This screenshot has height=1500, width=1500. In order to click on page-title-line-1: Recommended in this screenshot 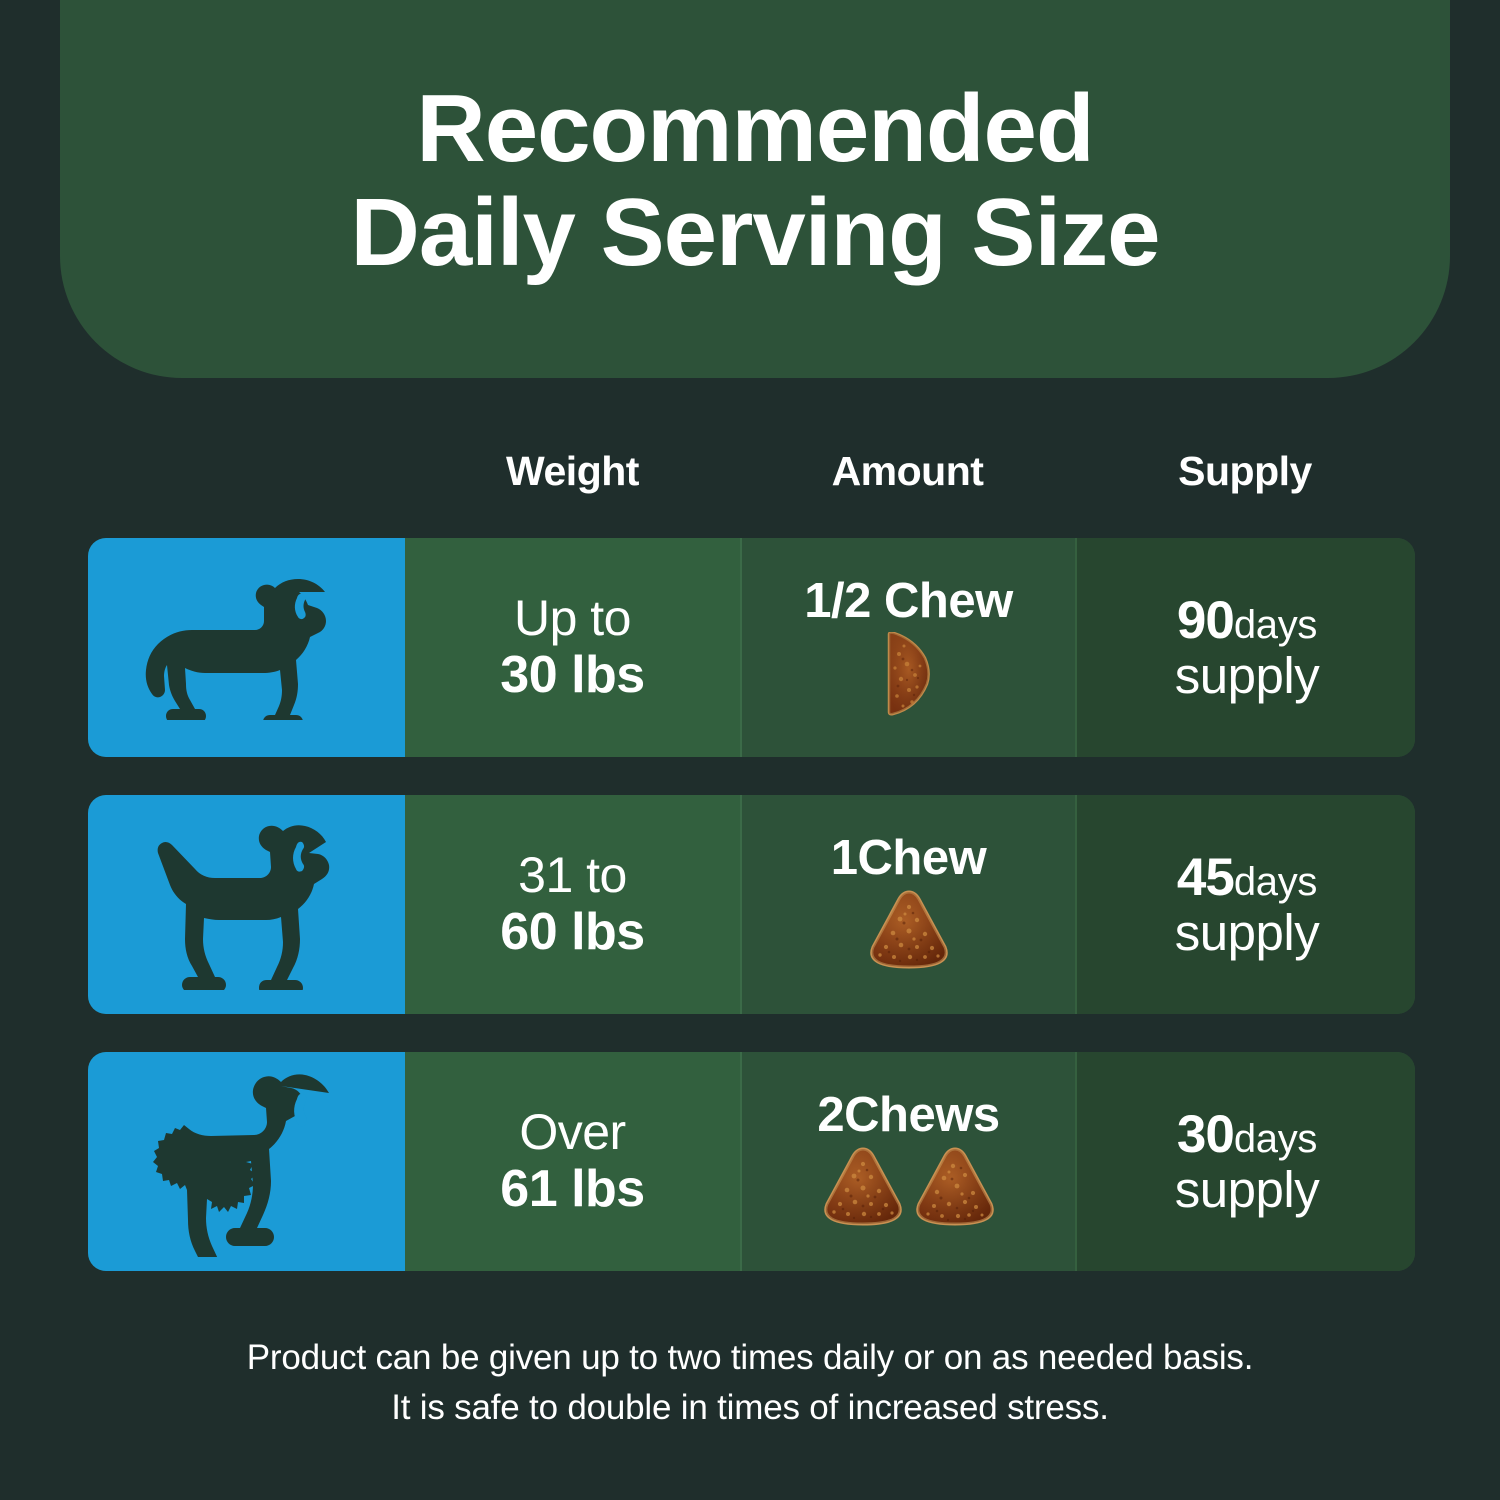, I will do `click(755, 128)`.